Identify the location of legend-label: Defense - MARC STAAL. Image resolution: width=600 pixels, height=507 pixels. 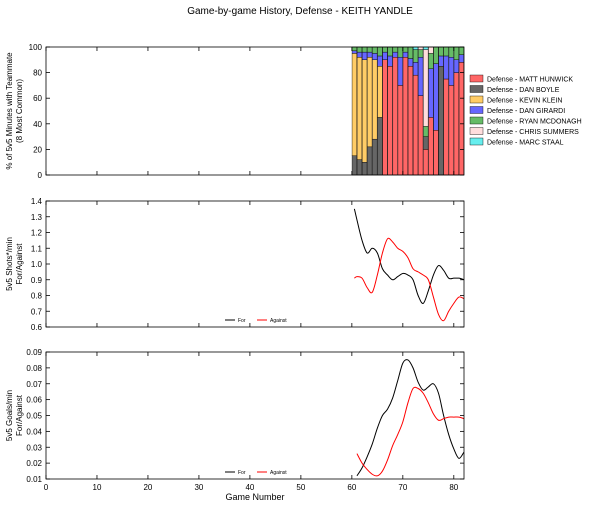
(525, 143).